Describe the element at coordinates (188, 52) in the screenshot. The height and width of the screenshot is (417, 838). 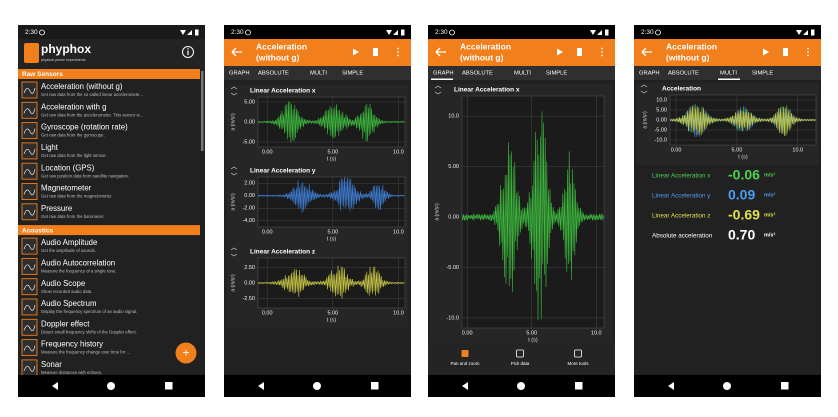
I see `info-button` at that location.